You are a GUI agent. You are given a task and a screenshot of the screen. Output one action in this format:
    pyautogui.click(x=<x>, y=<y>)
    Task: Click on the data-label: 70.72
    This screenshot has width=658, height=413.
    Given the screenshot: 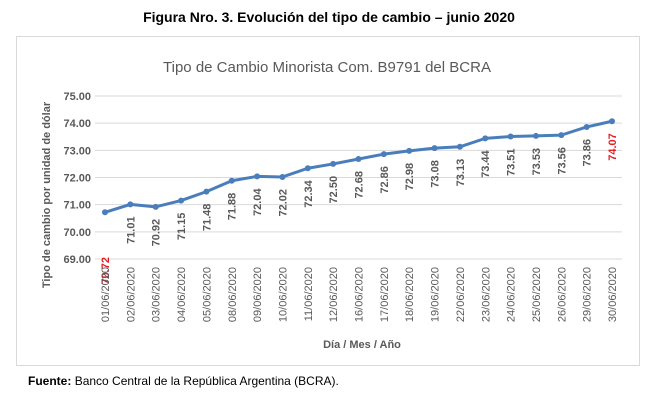 What is the action you would take?
    pyautogui.click(x=106, y=271)
    